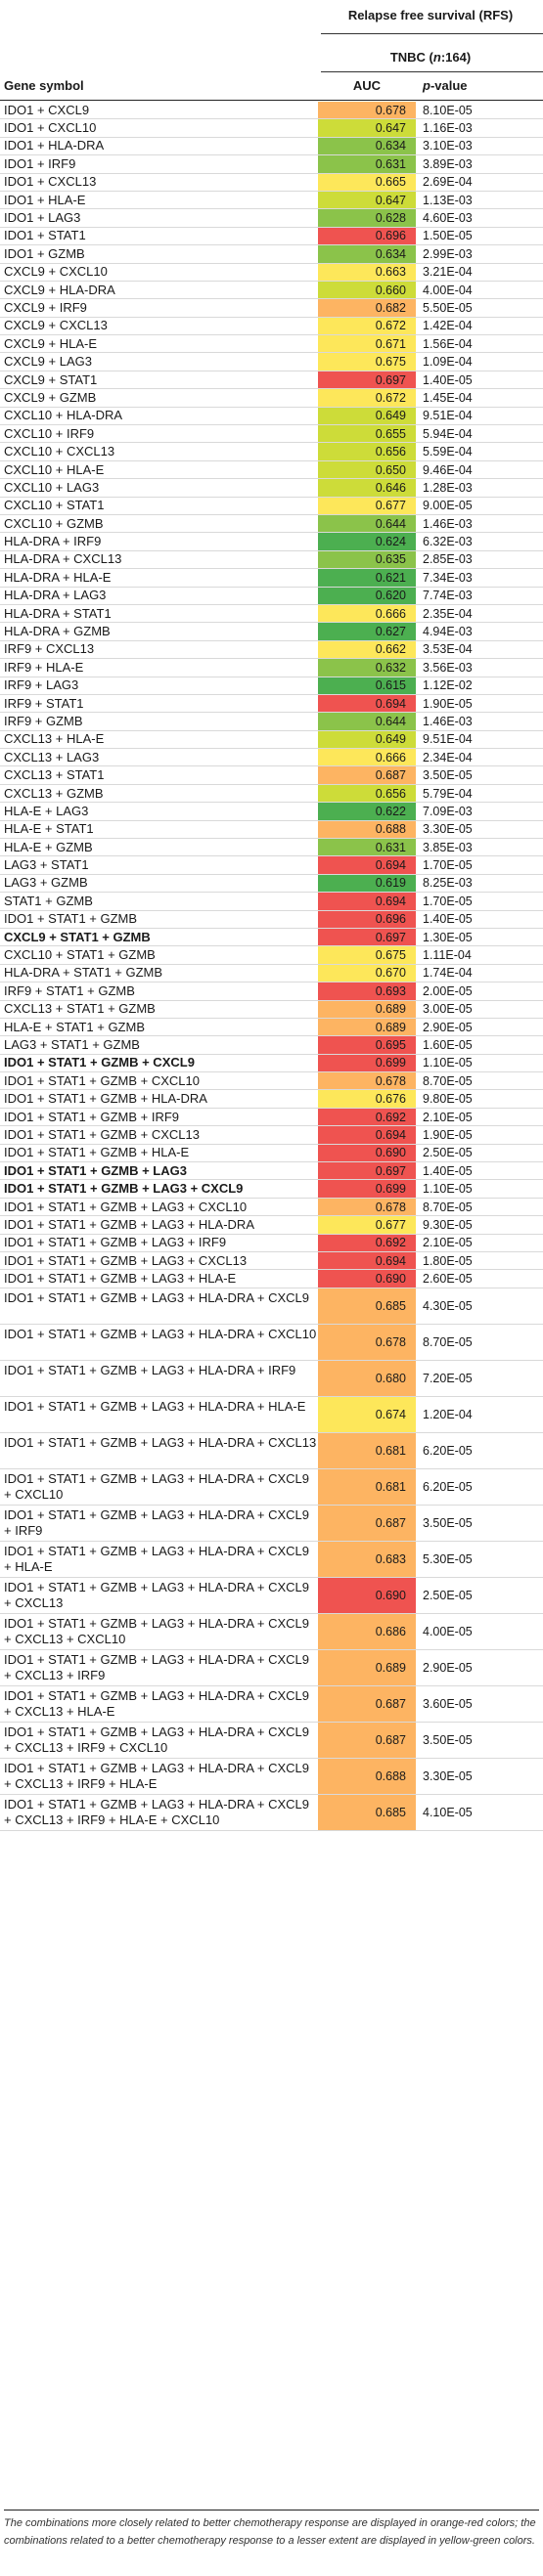 The height and width of the screenshot is (2576, 543). I want to click on auc-value: 0.687, so click(390, 1522).